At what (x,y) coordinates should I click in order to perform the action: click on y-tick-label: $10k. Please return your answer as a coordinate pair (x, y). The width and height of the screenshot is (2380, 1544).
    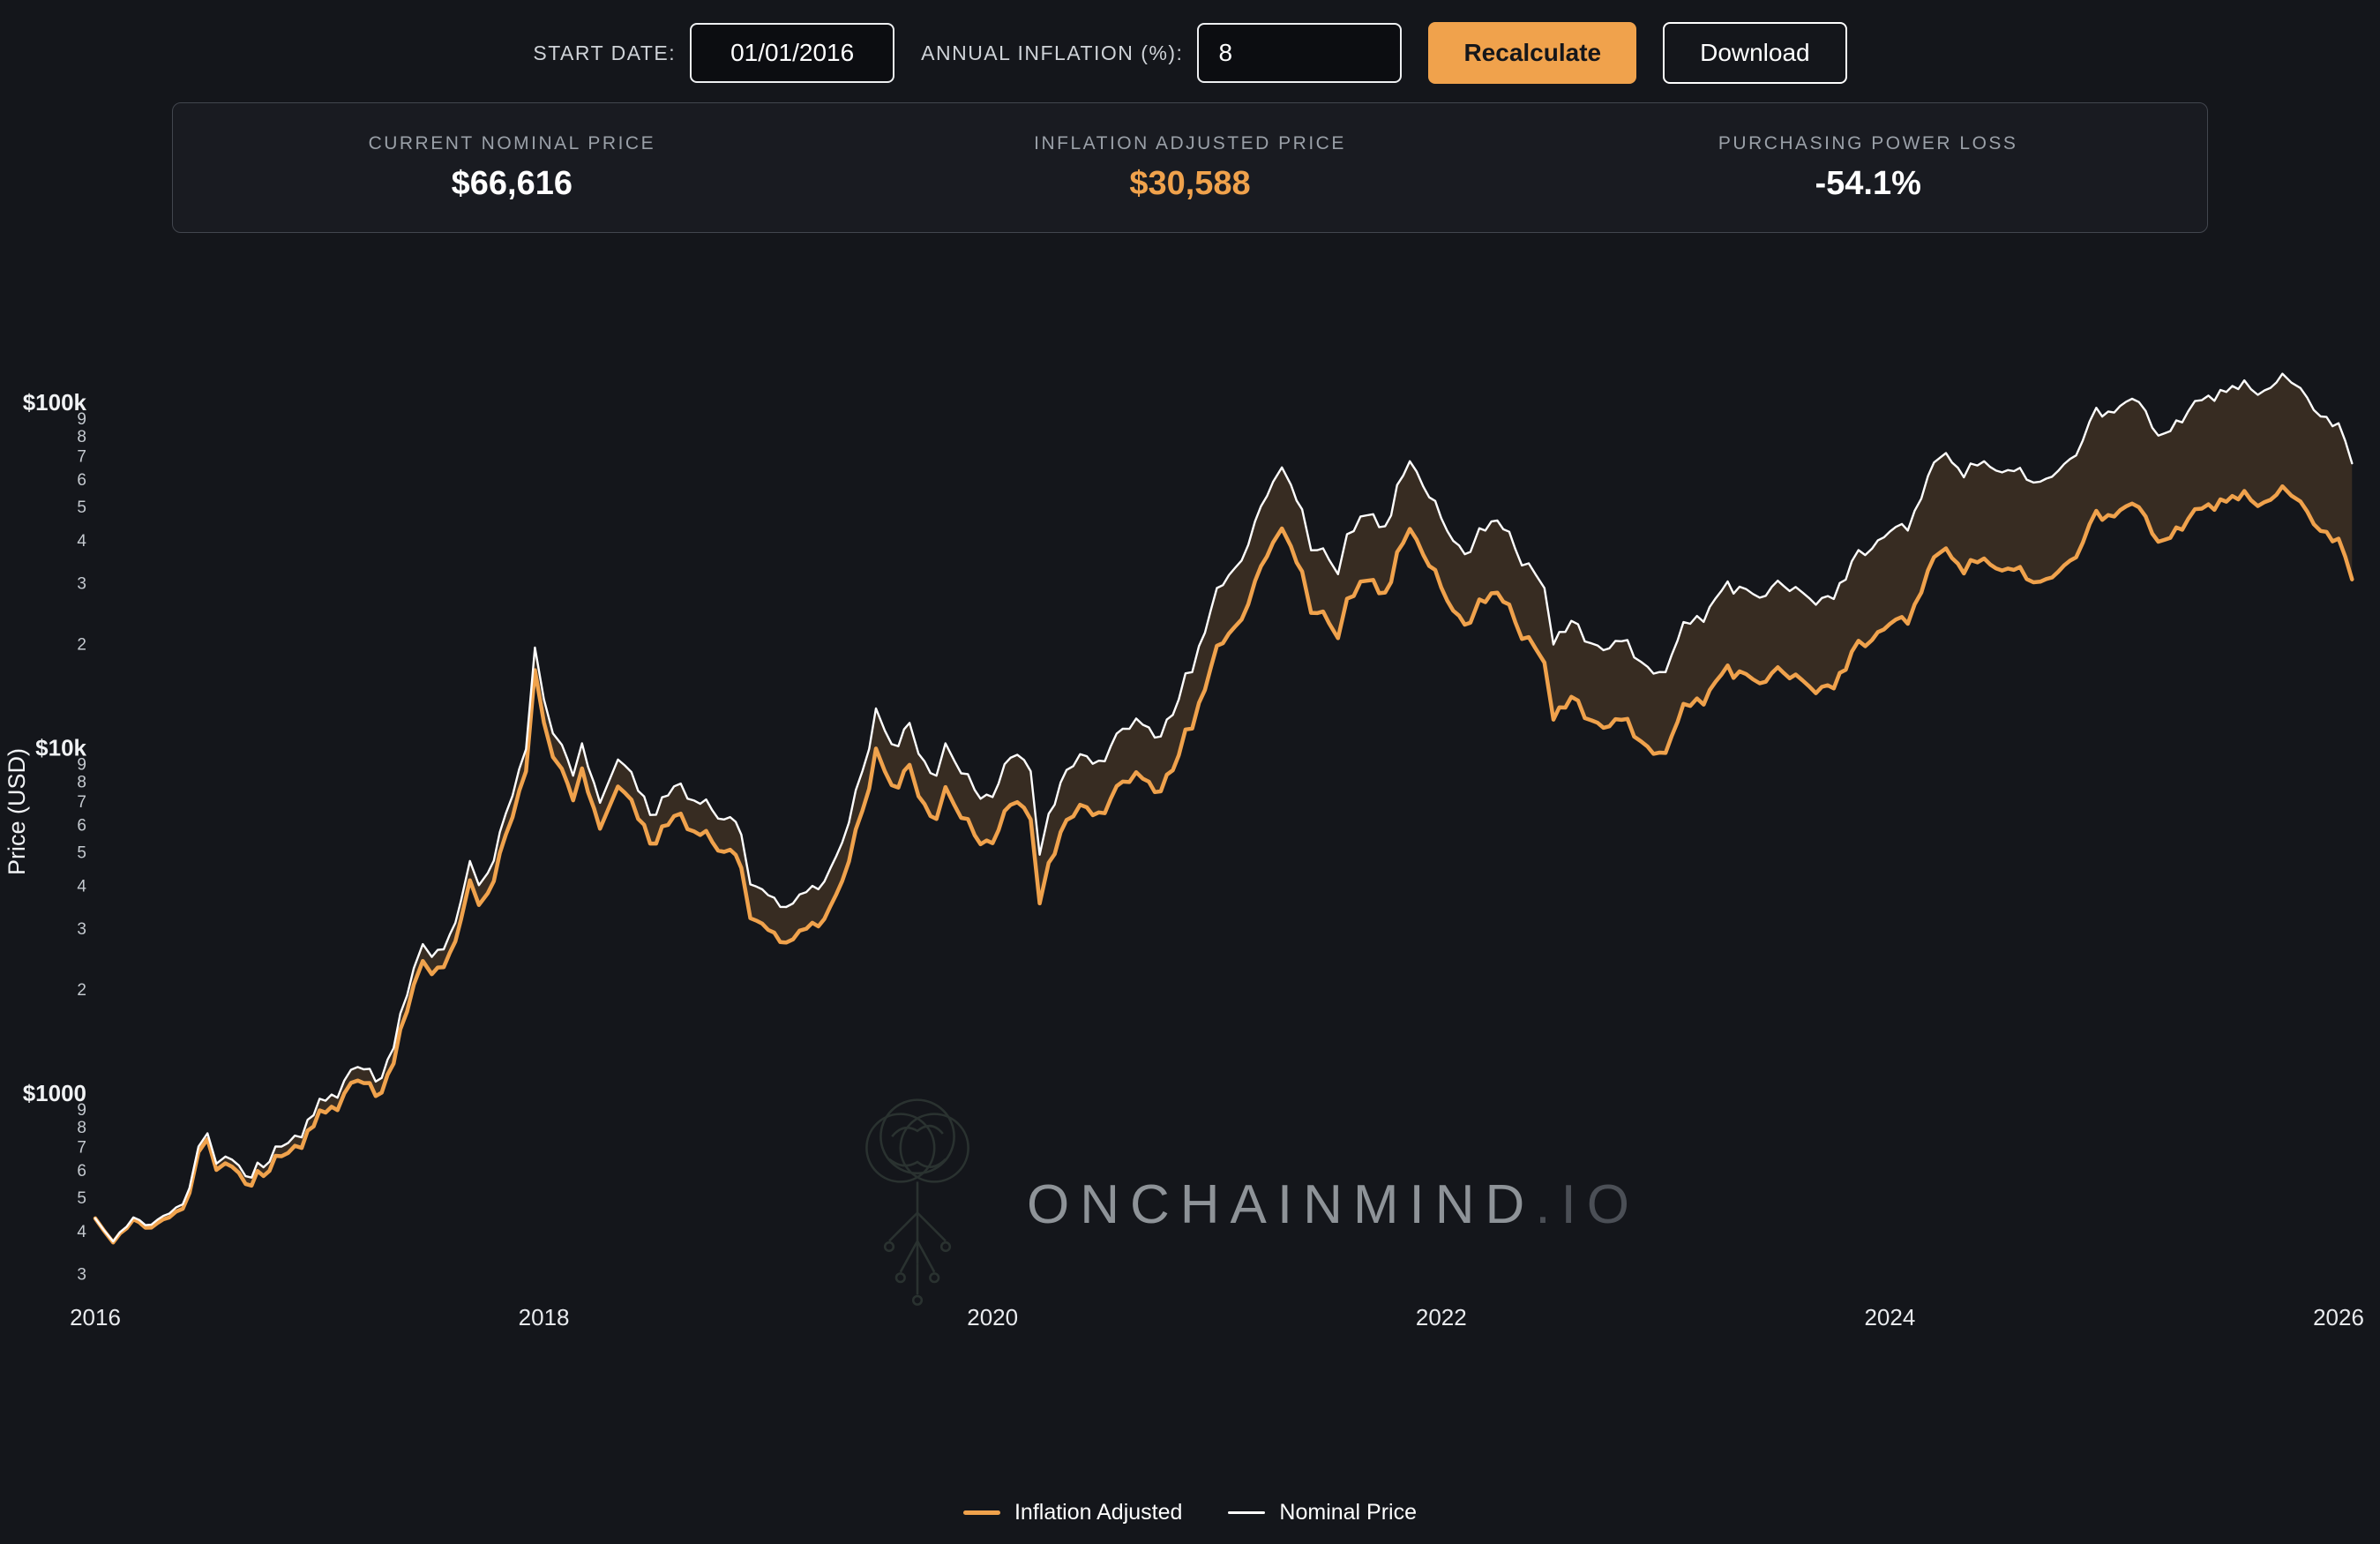
    Looking at the image, I should click on (60, 748).